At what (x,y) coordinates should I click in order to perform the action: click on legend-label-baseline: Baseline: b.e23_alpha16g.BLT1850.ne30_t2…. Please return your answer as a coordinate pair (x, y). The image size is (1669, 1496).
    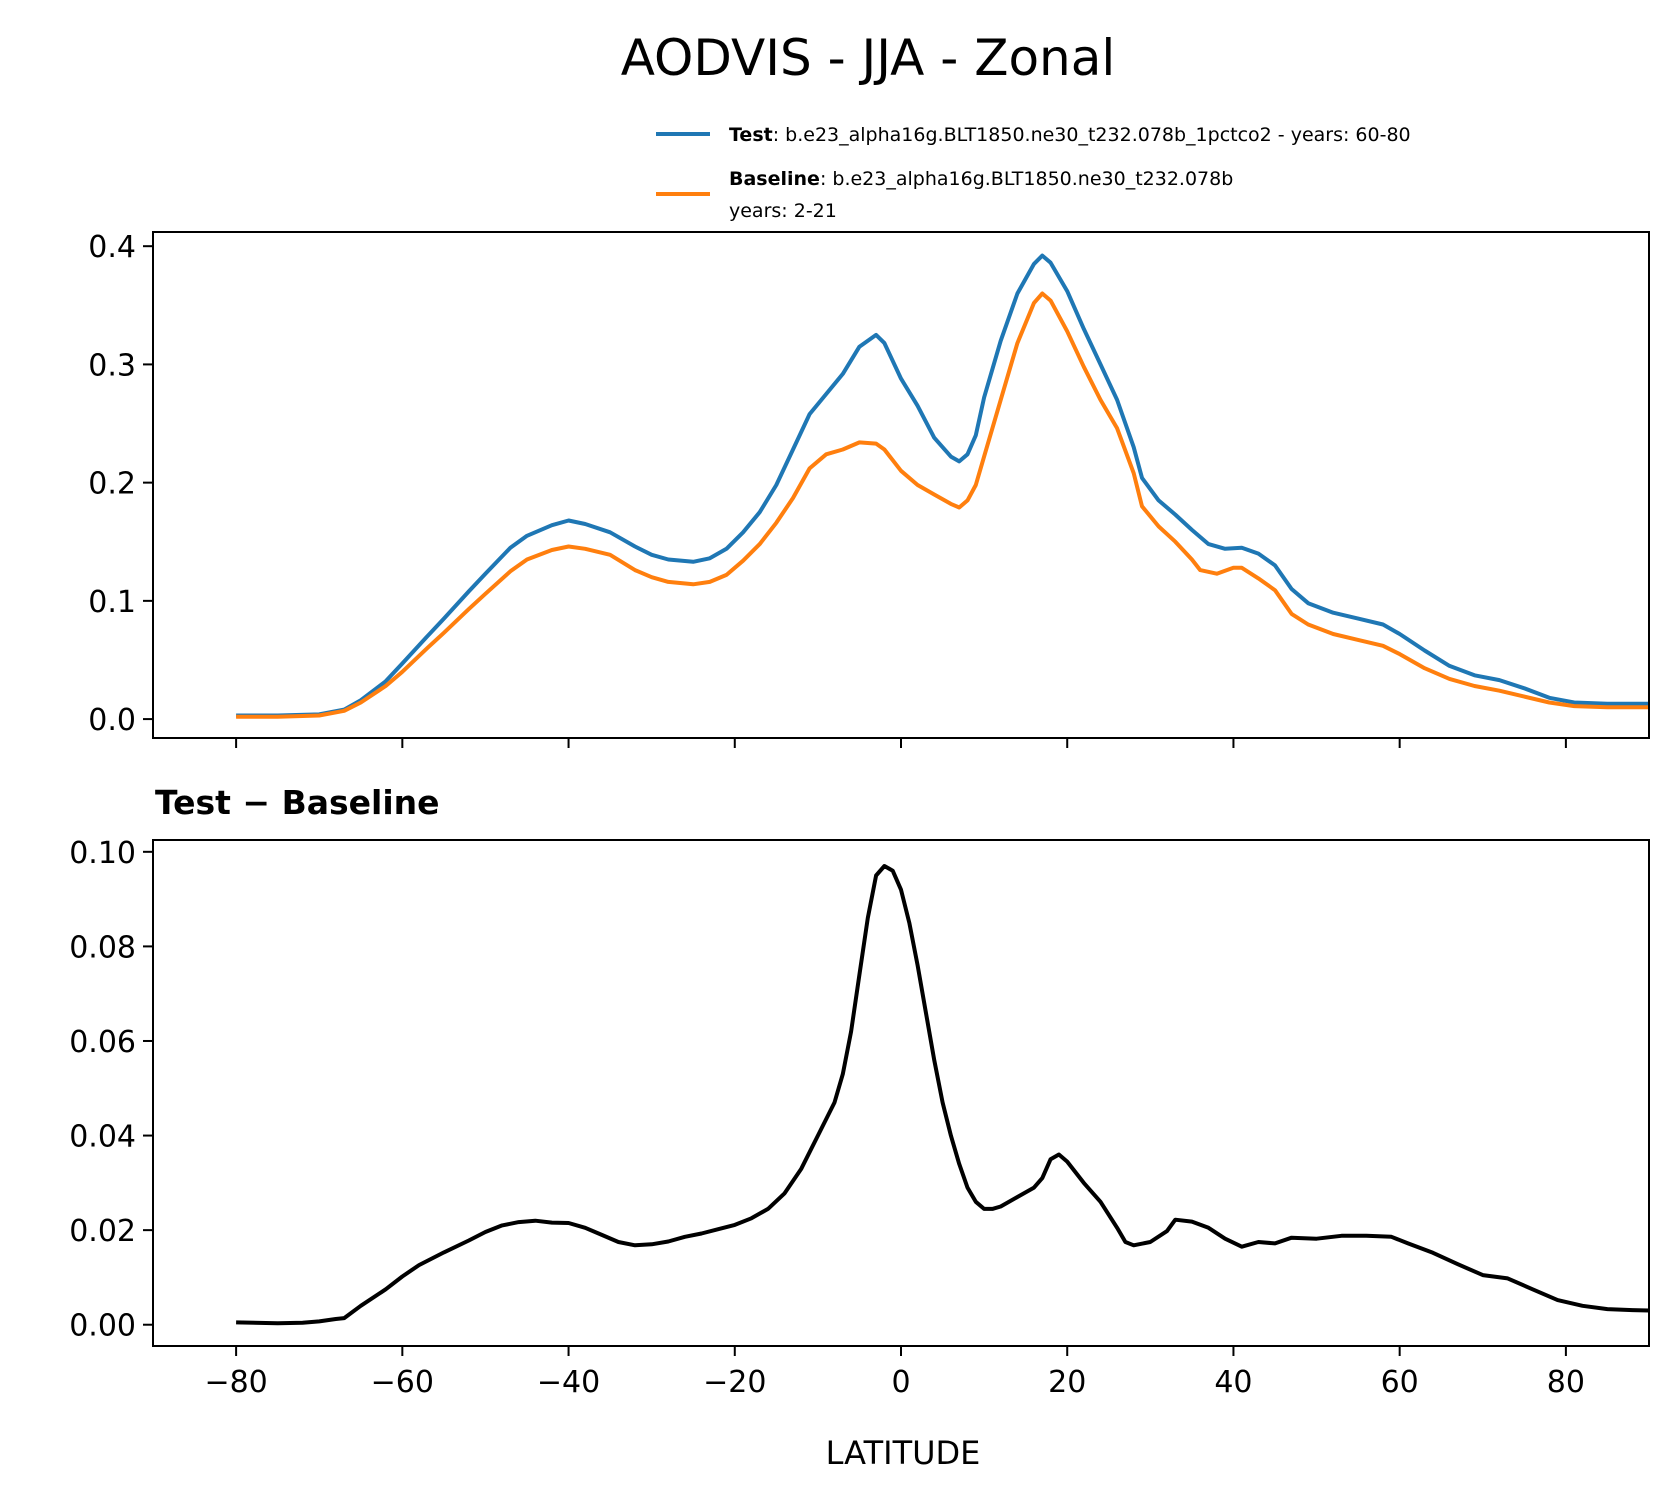
    Looking at the image, I should click on (981, 179).